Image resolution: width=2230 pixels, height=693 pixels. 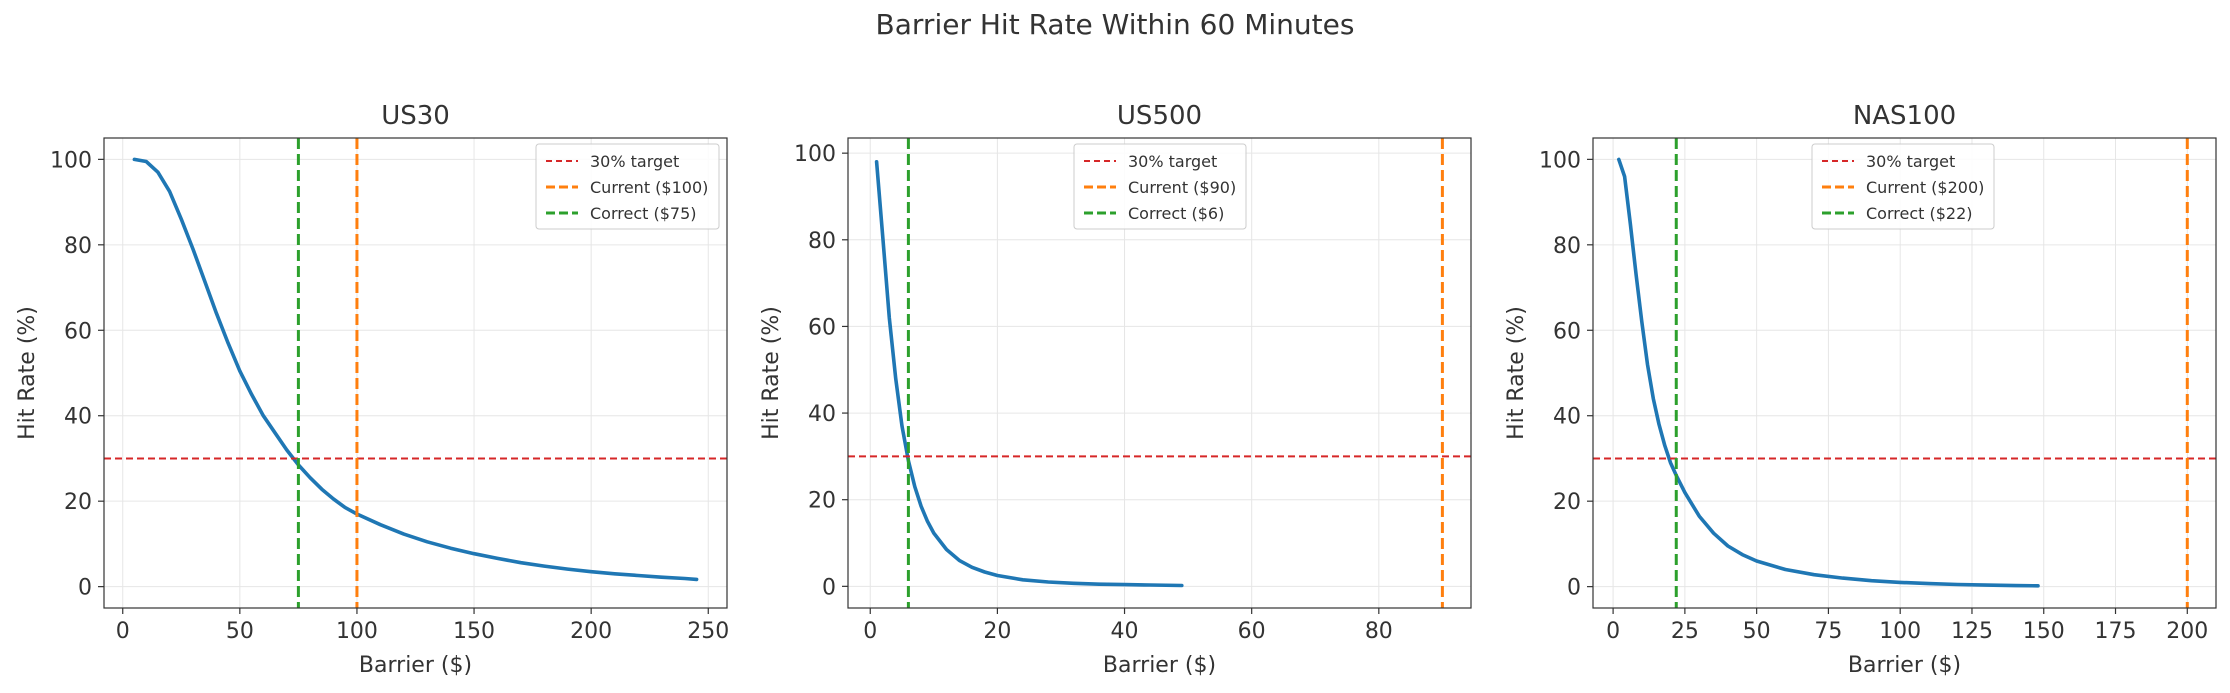 What do you see at coordinates (1252, 631) in the screenshot?
I see `x-tick-label: 60` at bounding box center [1252, 631].